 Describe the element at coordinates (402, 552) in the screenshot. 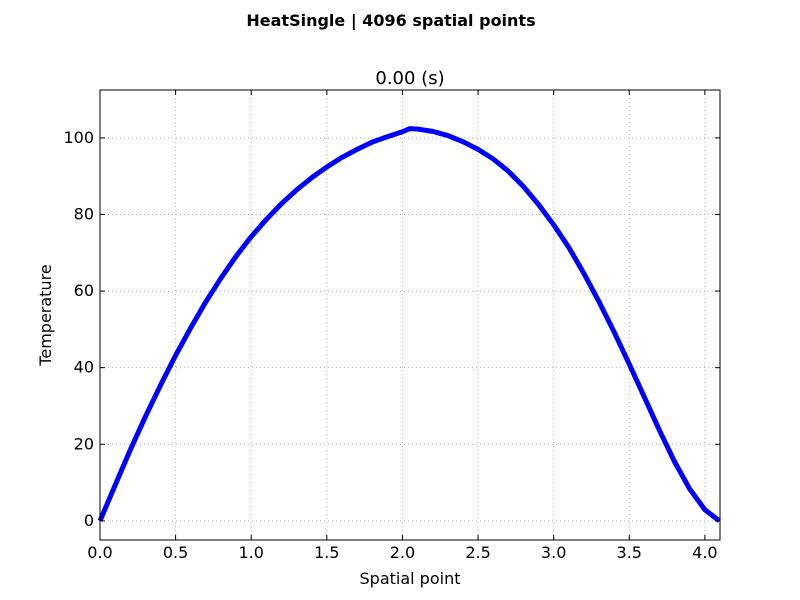

I see `x-tick-label: 2.0` at that location.